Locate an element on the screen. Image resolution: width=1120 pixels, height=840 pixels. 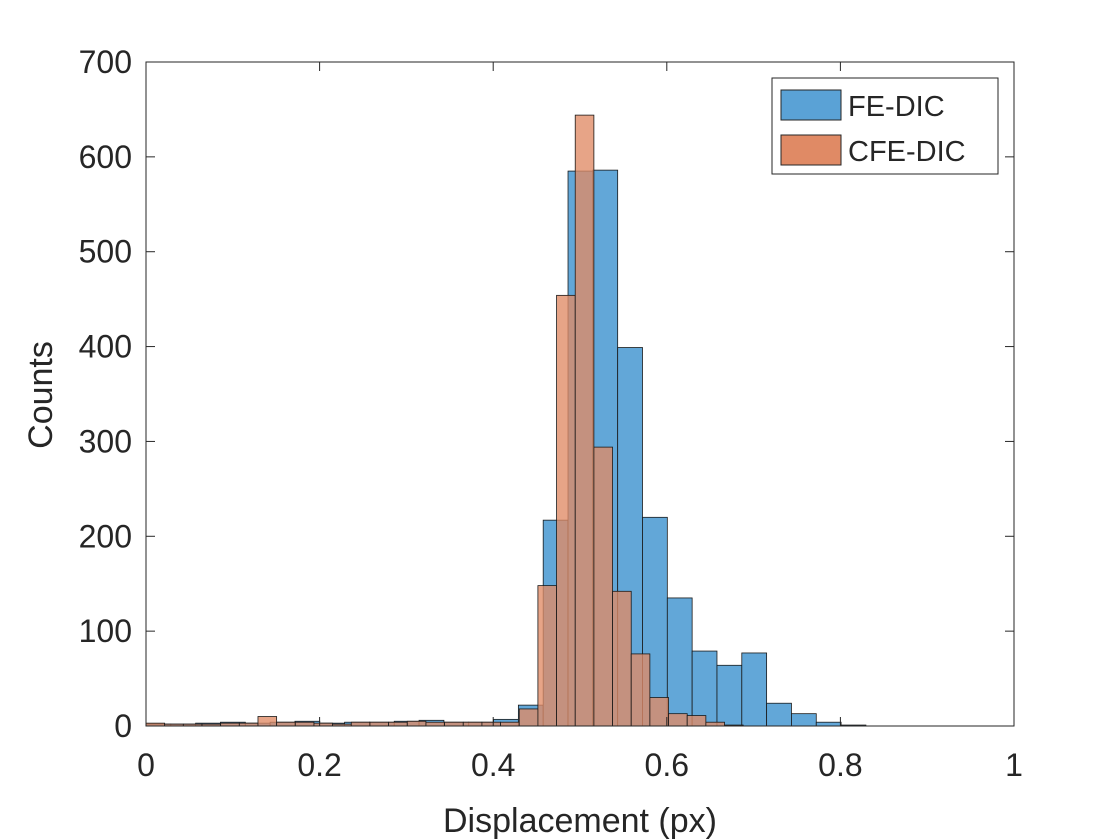
x-tick-label: 0.4 is located at coordinates (493, 765).